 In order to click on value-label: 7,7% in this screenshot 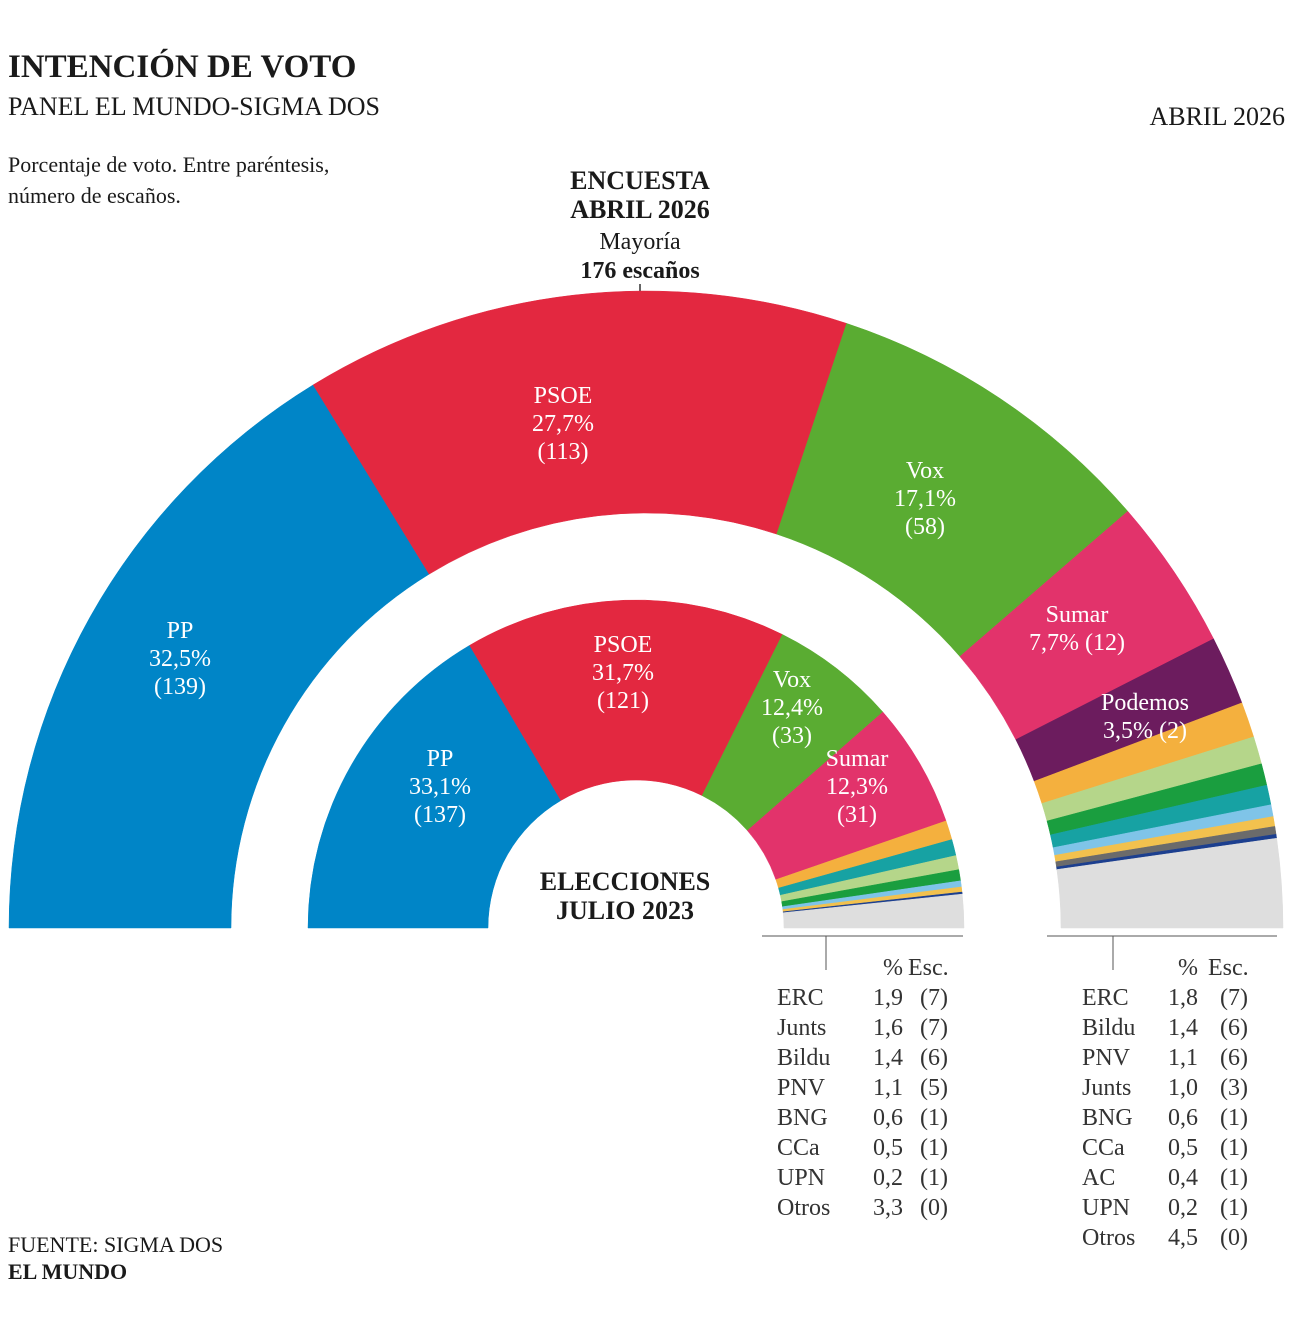, I will do `click(1054, 643)`.